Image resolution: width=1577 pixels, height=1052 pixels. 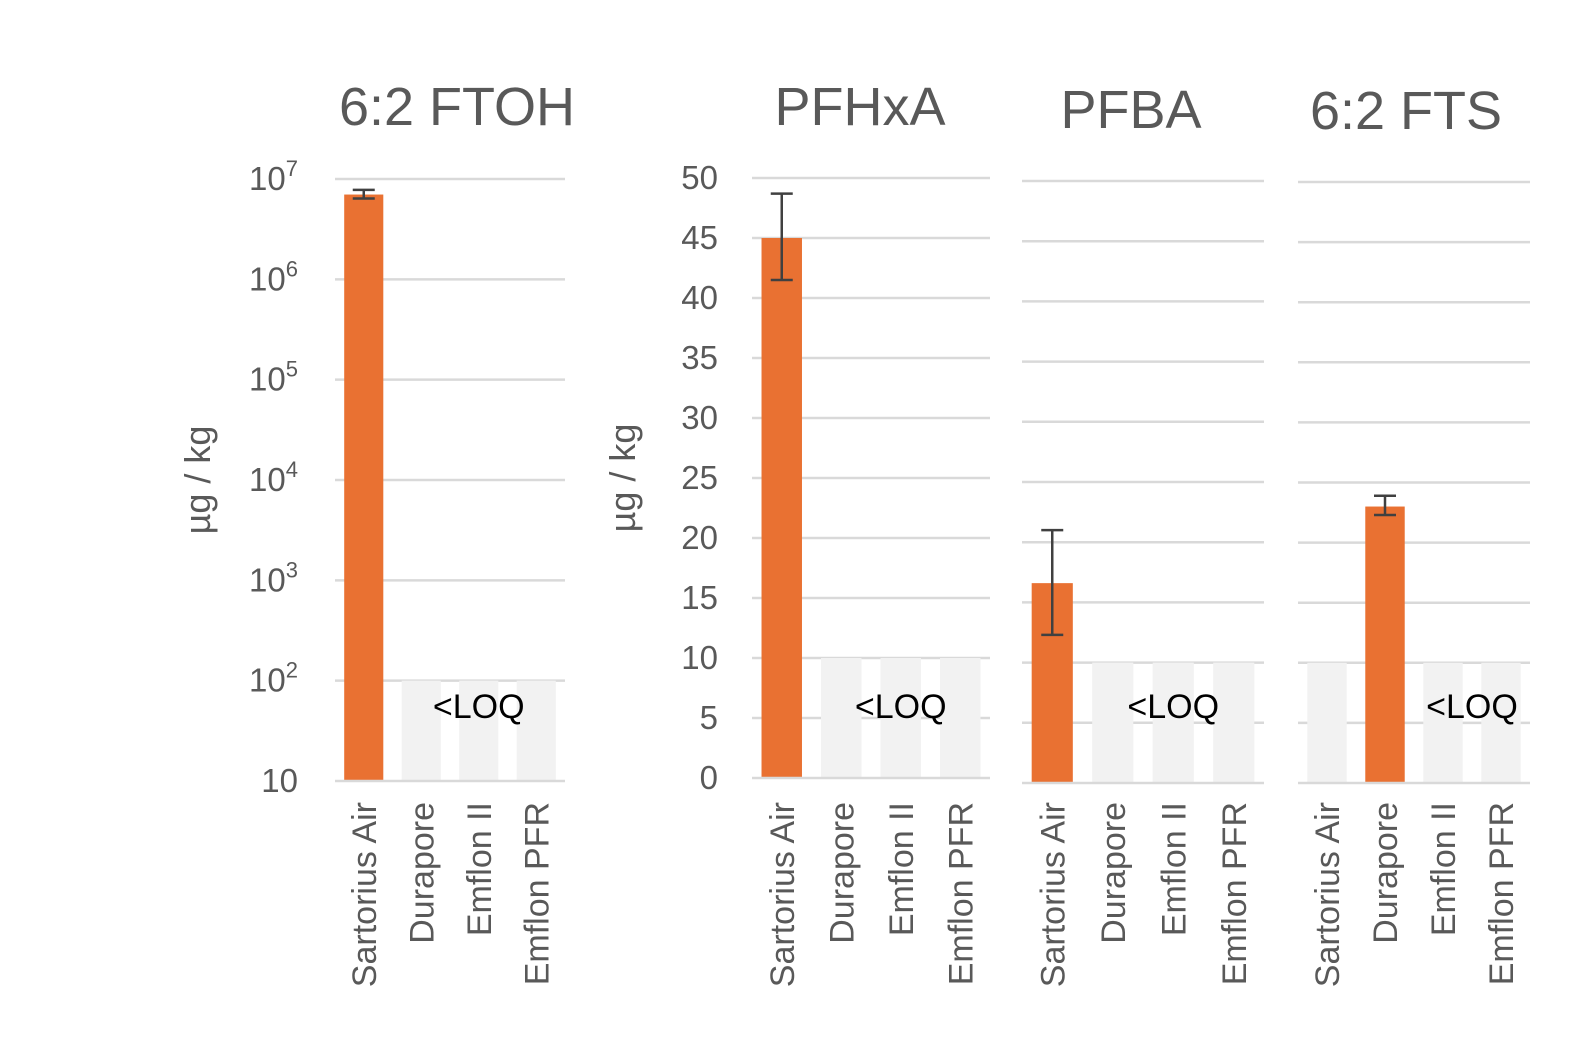 What do you see at coordinates (273, 678) in the screenshot?
I see `y-tick-label: 10²` at bounding box center [273, 678].